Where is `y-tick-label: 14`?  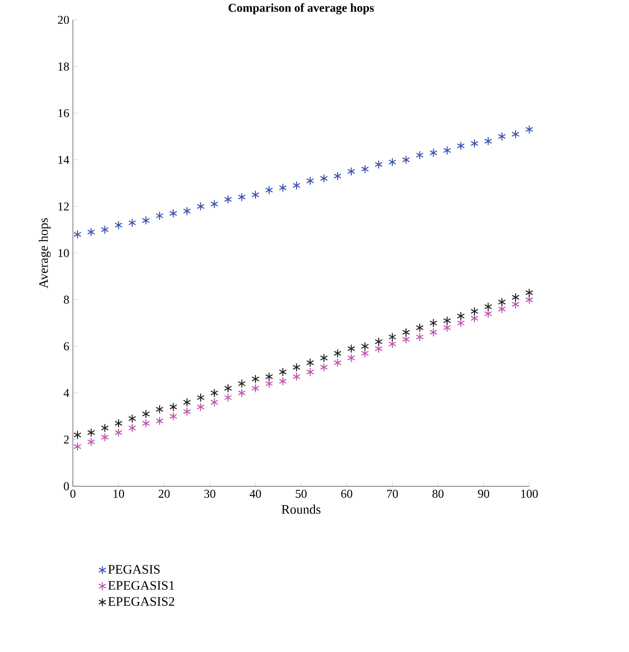 y-tick-label: 14 is located at coordinates (64, 160).